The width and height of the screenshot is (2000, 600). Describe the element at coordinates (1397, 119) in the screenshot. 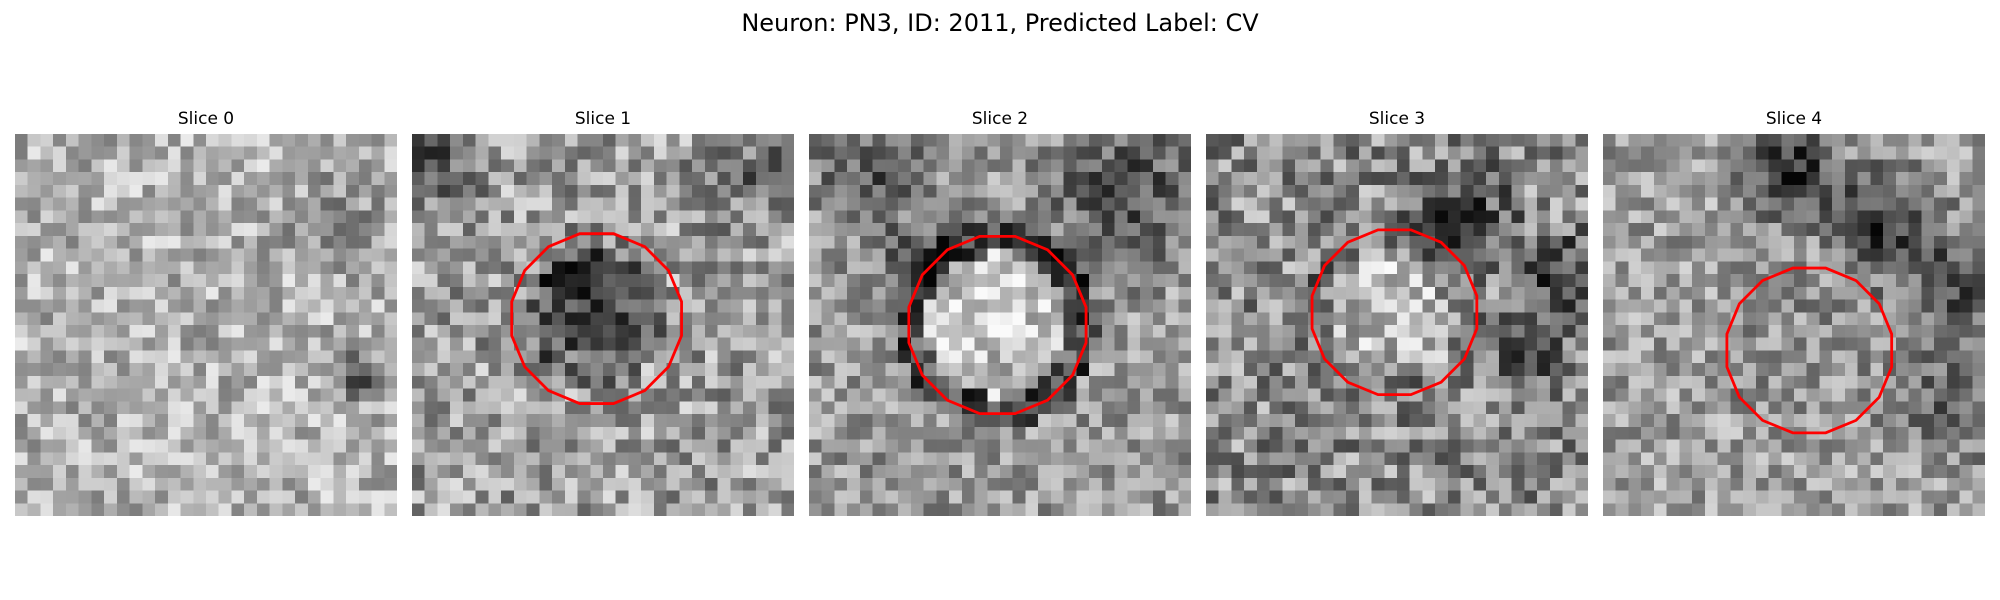

I see `slice-title-3: Slice 3` at that location.